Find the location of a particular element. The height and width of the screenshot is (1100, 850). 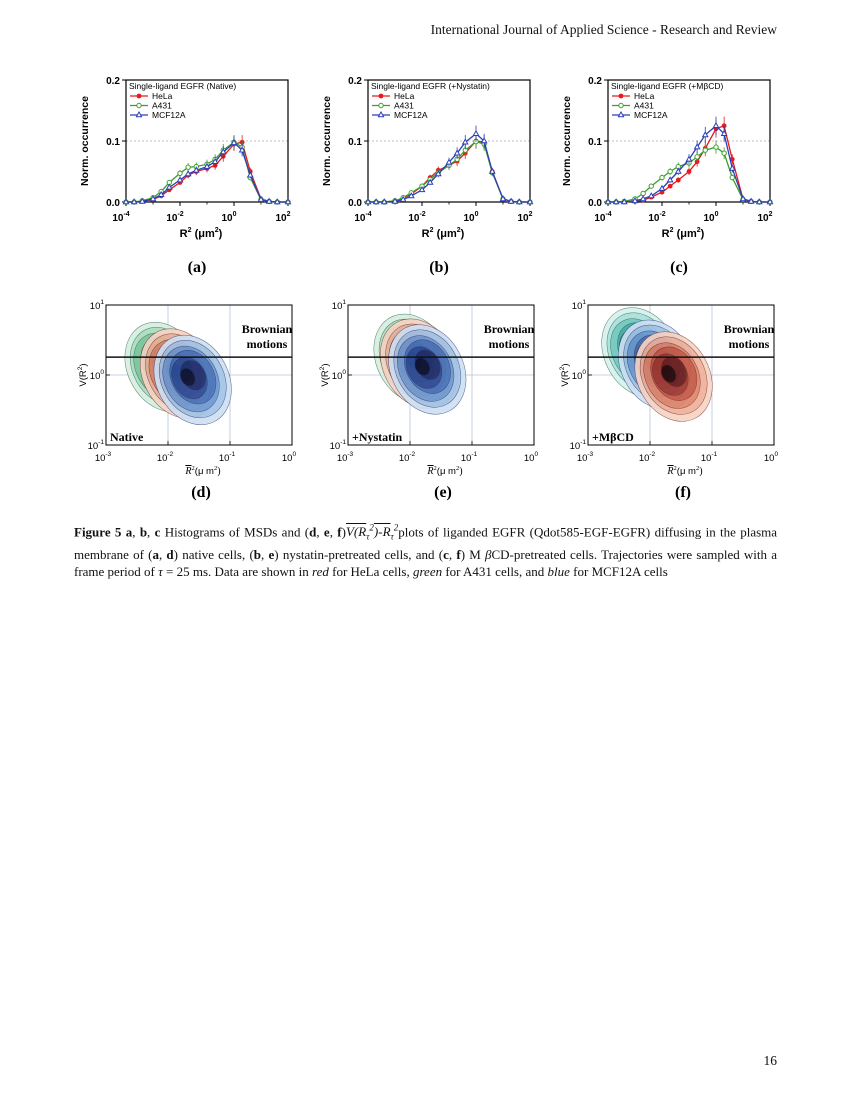

condition-label: +Nystatin is located at coordinates (377, 437).